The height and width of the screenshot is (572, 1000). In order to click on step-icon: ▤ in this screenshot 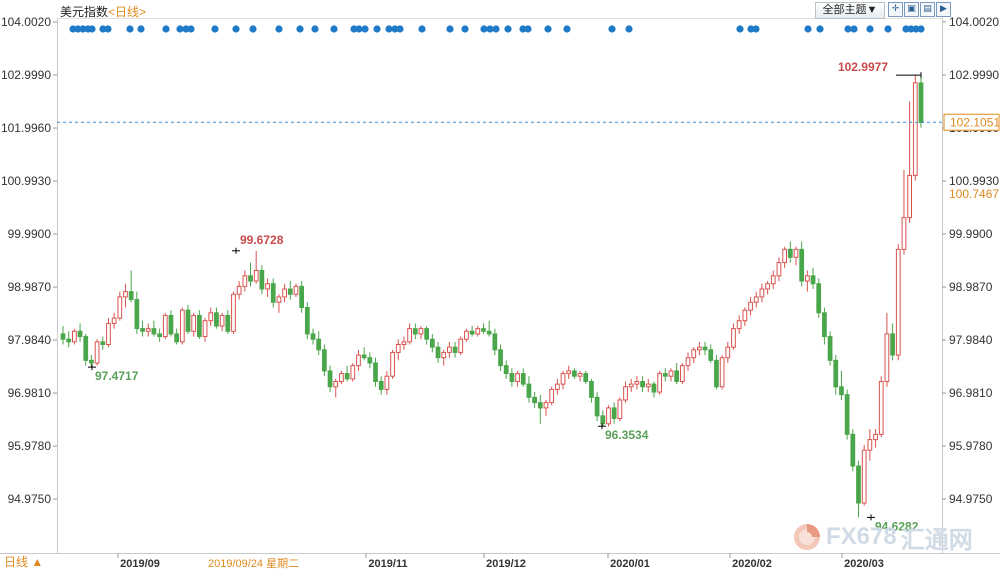, I will do `click(927, 9)`.